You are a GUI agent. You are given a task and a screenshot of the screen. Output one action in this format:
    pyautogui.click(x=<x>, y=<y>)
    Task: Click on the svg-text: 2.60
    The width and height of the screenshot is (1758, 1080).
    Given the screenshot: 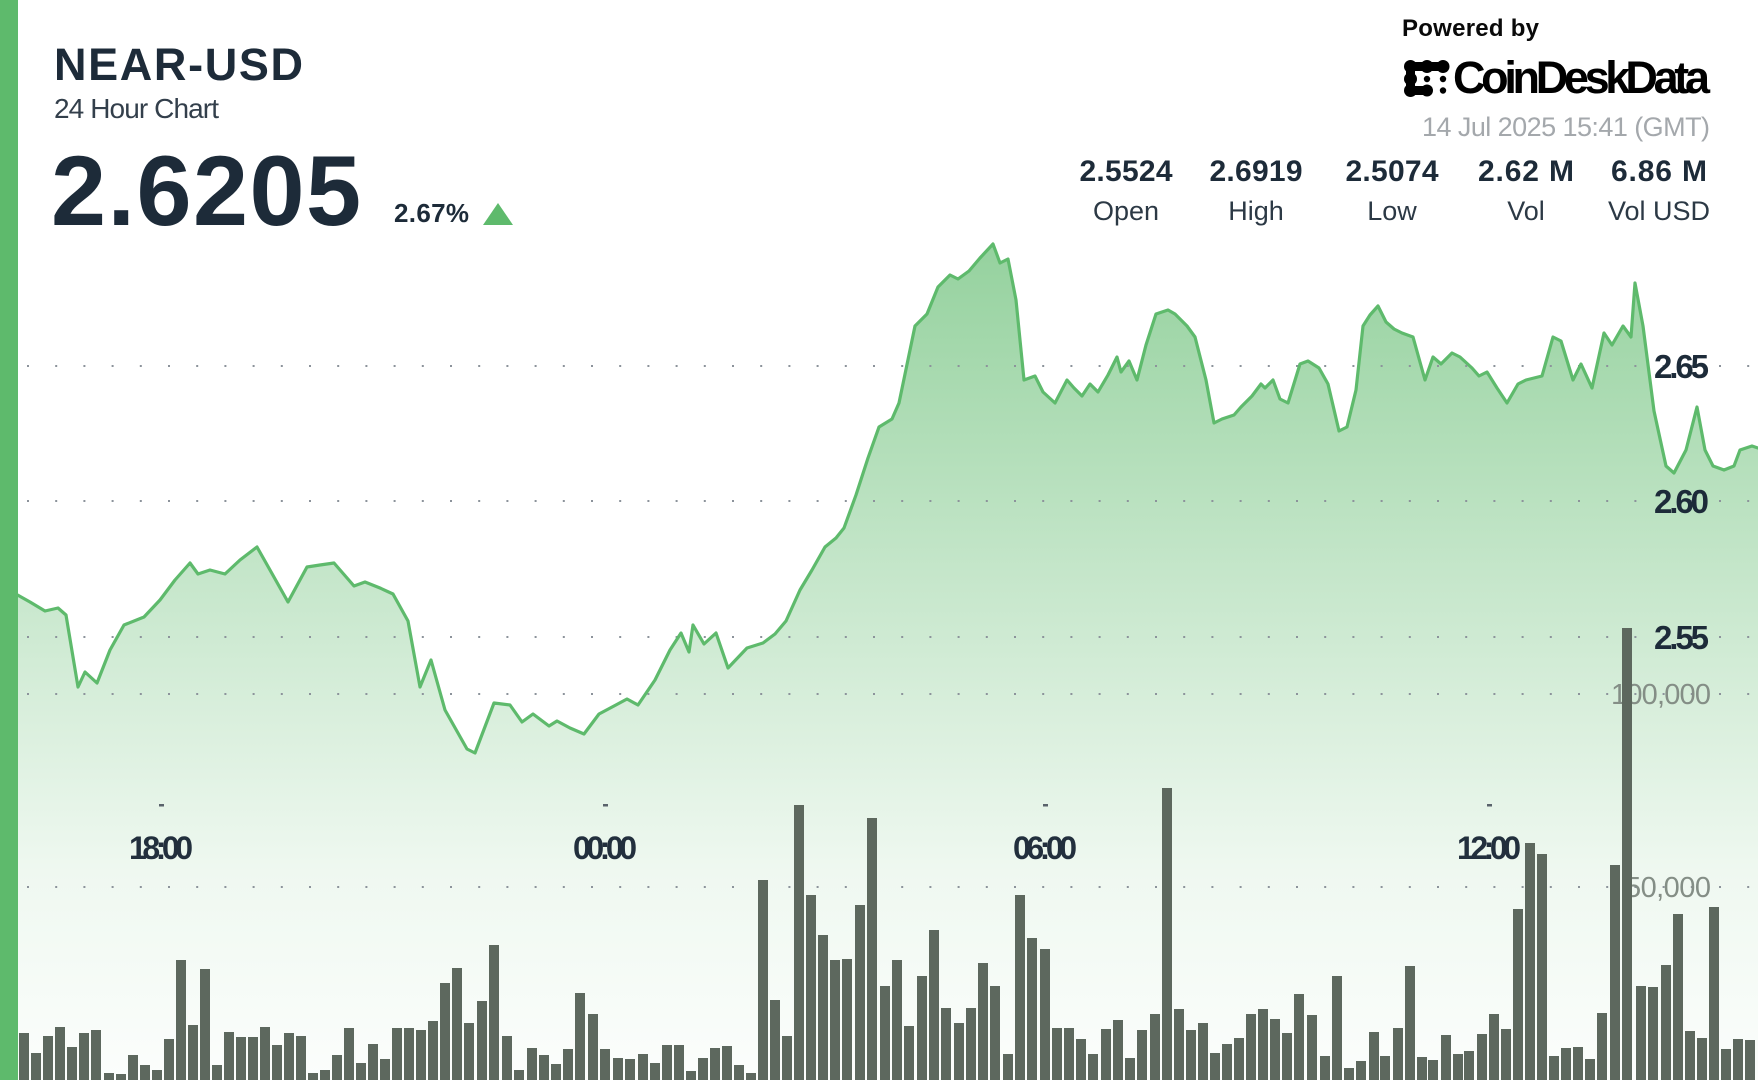 What is the action you would take?
    pyautogui.click(x=1681, y=501)
    